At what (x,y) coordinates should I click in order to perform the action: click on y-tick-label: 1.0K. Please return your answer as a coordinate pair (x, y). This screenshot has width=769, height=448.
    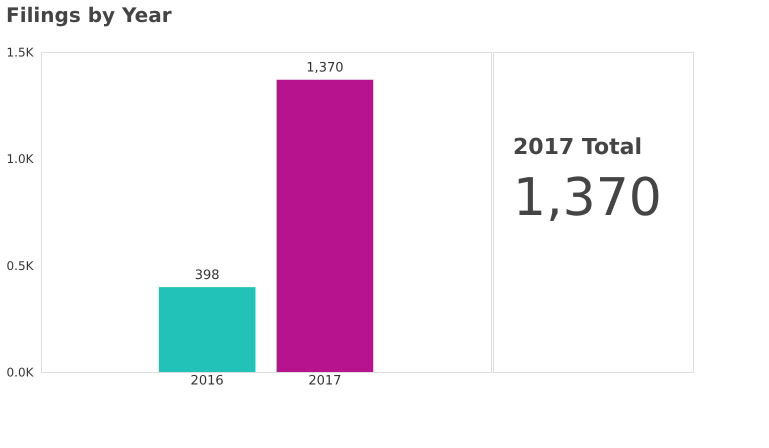
    Looking at the image, I should click on (20, 159).